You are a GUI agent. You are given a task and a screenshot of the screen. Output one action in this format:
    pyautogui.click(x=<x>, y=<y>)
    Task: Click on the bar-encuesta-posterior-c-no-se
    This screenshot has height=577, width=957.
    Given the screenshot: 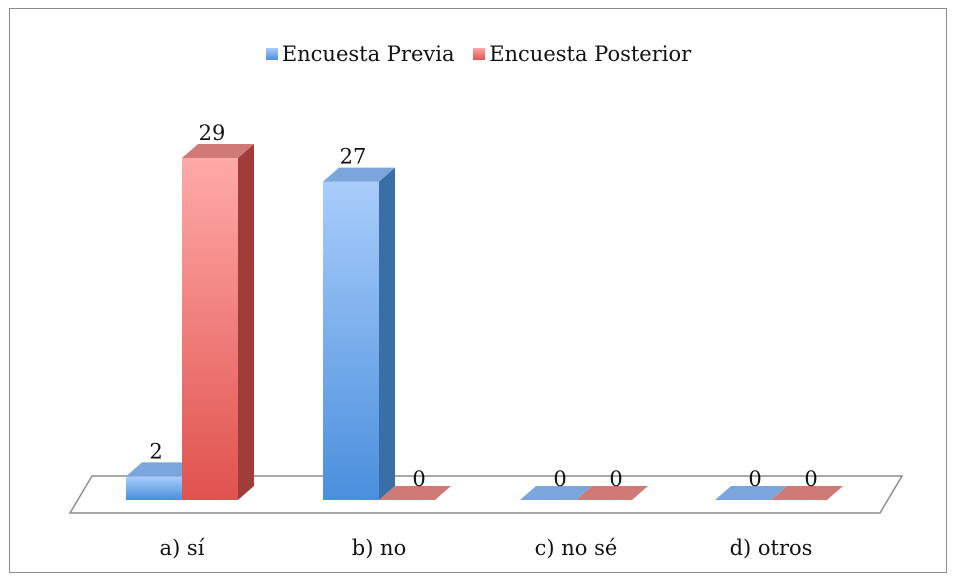 What is the action you would take?
    pyautogui.click(x=612, y=493)
    